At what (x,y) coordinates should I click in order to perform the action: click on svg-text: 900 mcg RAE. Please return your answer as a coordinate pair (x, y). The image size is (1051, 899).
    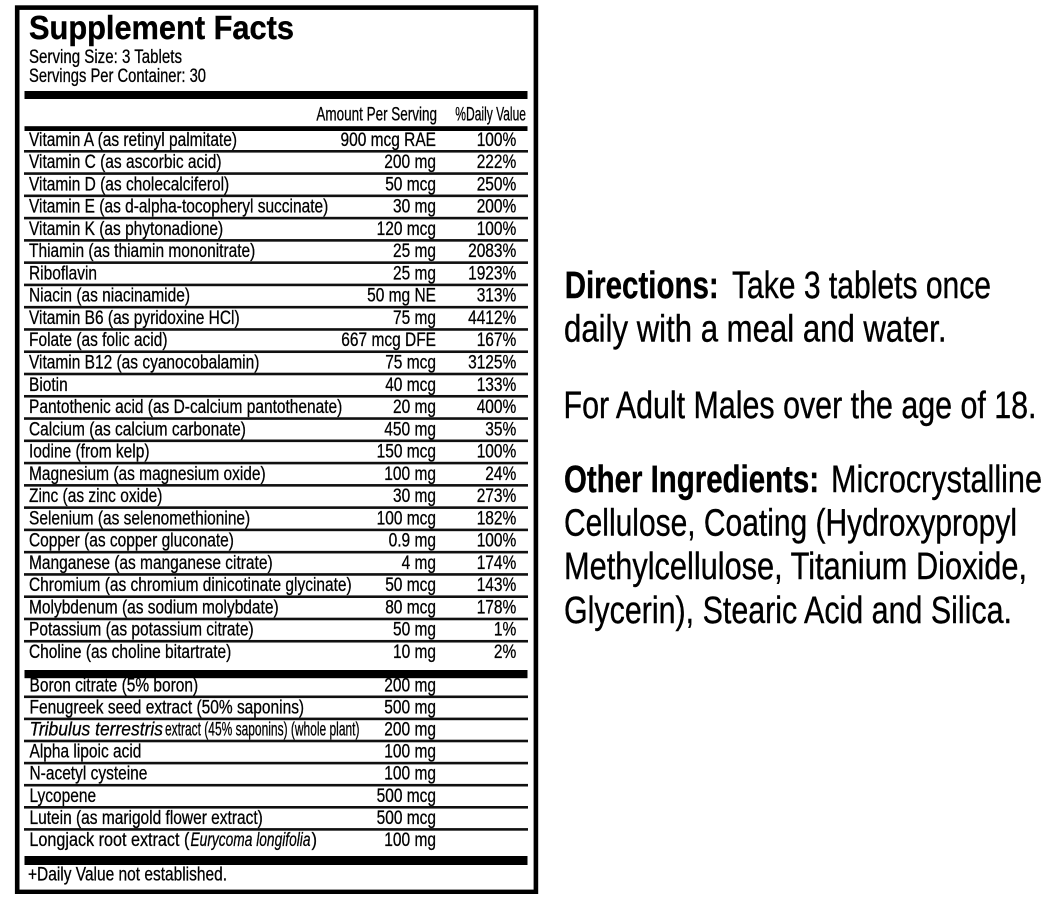
    Looking at the image, I should click on (389, 140).